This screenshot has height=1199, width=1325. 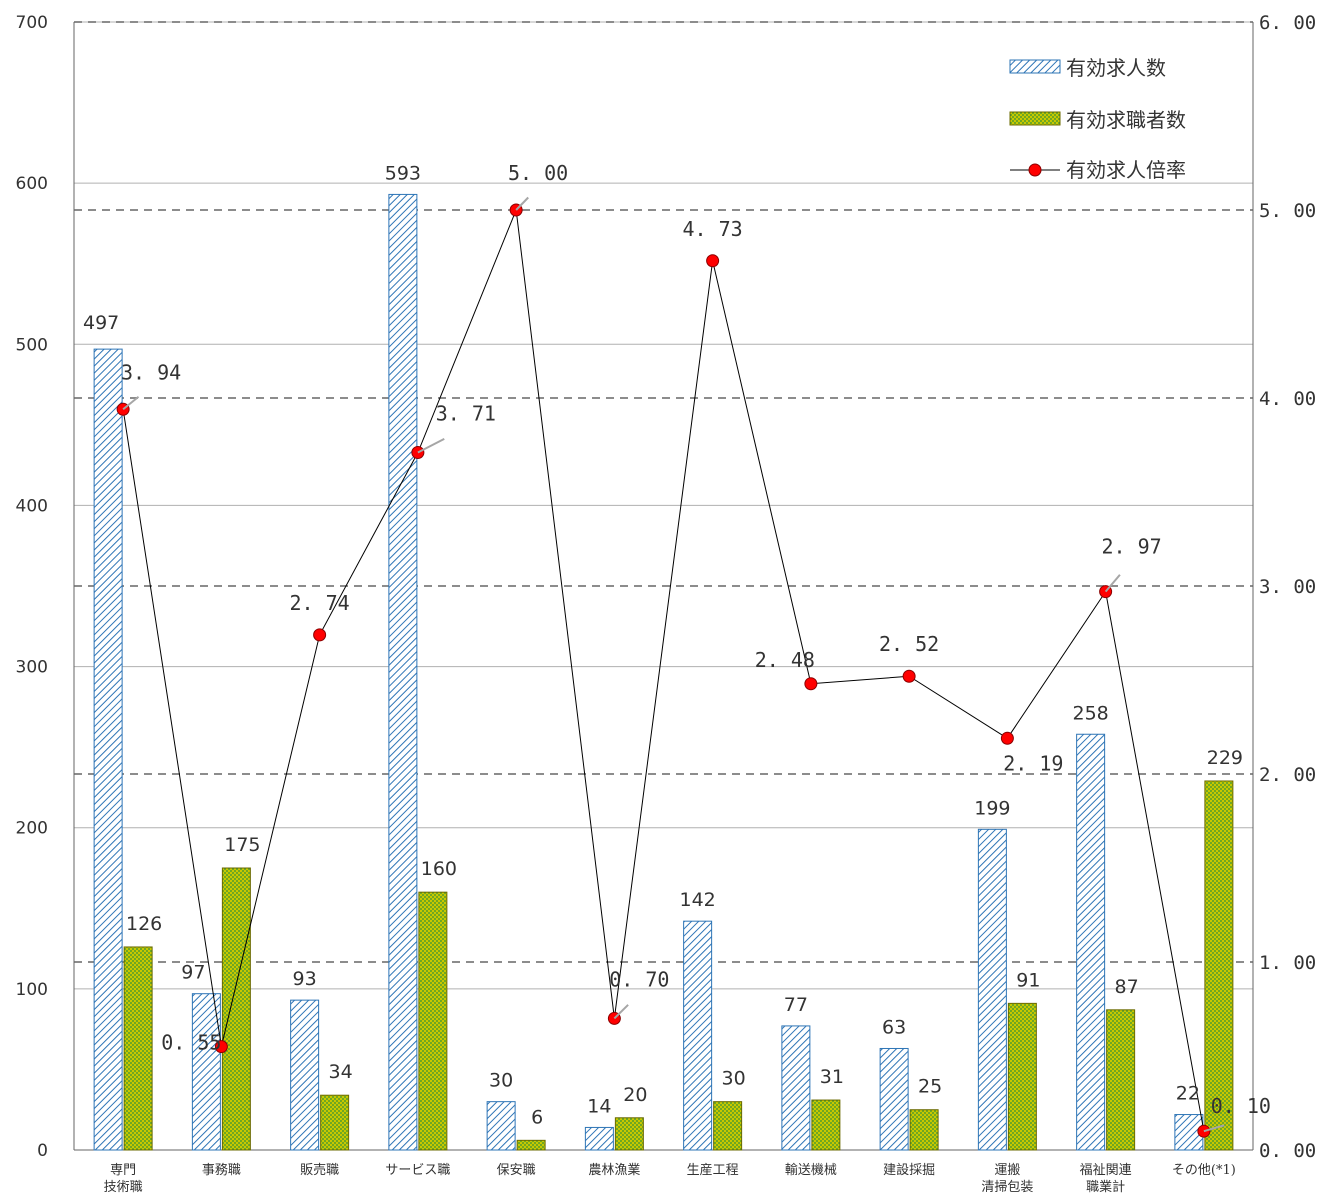 I want to click on bar-label-job-openings: 97, so click(x=193, y=973).